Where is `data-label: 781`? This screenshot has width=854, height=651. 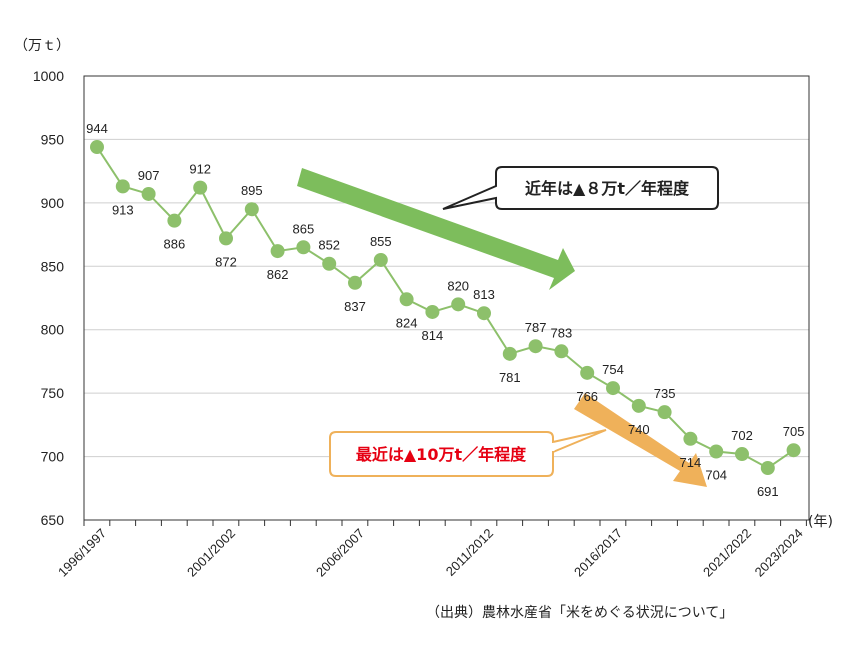
data-label: 781 is located at coordinates (510, 377).